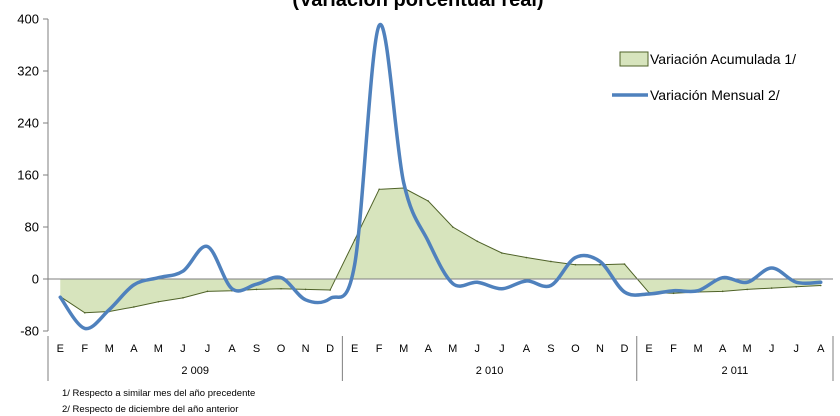 This screenshot has height=416, width=840. What do you see at coordinates (29, 331) in the screenshot?
I see `y-tick-label: -80` at bounding box center [29, 331].